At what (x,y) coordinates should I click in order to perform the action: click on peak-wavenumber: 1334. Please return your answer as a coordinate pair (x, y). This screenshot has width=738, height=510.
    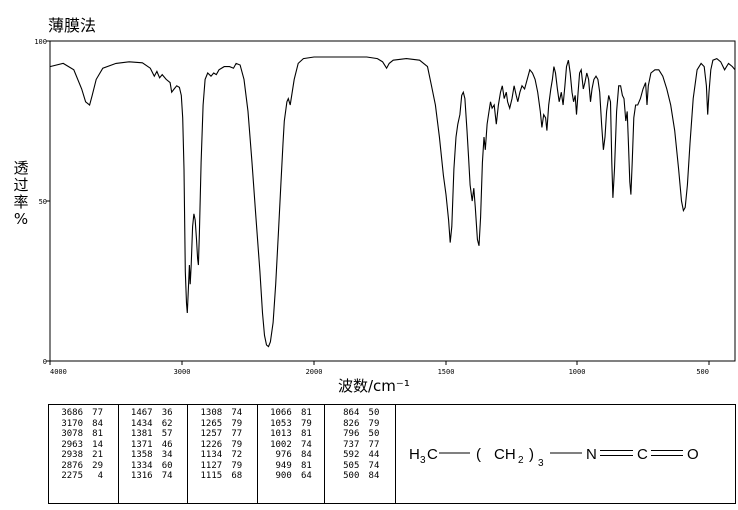
    Looking at the image, I should click on (141, 465).